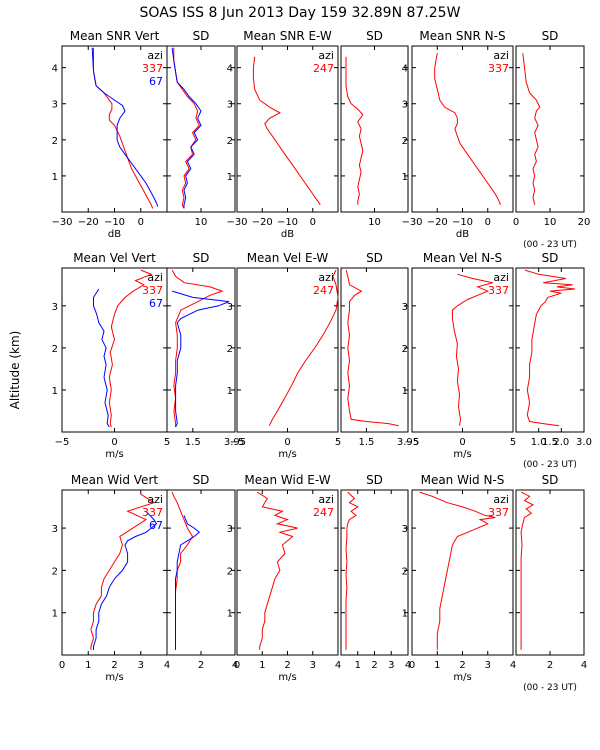 The height and width of the screenshot is (750, 600). Describe the element at coordinates (561, 442) in the screenshot. I see `x-tick-label: 2.0` at that location.